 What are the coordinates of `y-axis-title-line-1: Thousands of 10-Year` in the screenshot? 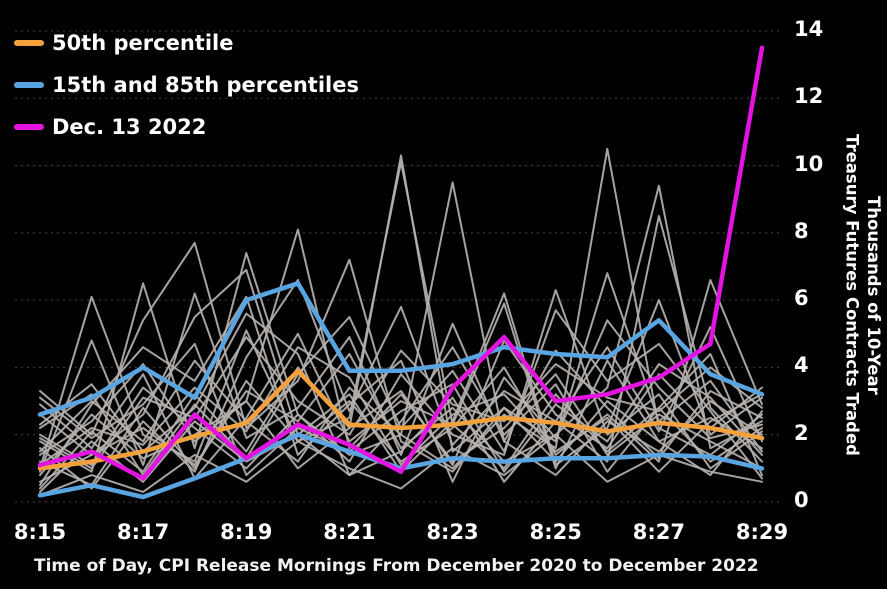 It's located at (873, 295).